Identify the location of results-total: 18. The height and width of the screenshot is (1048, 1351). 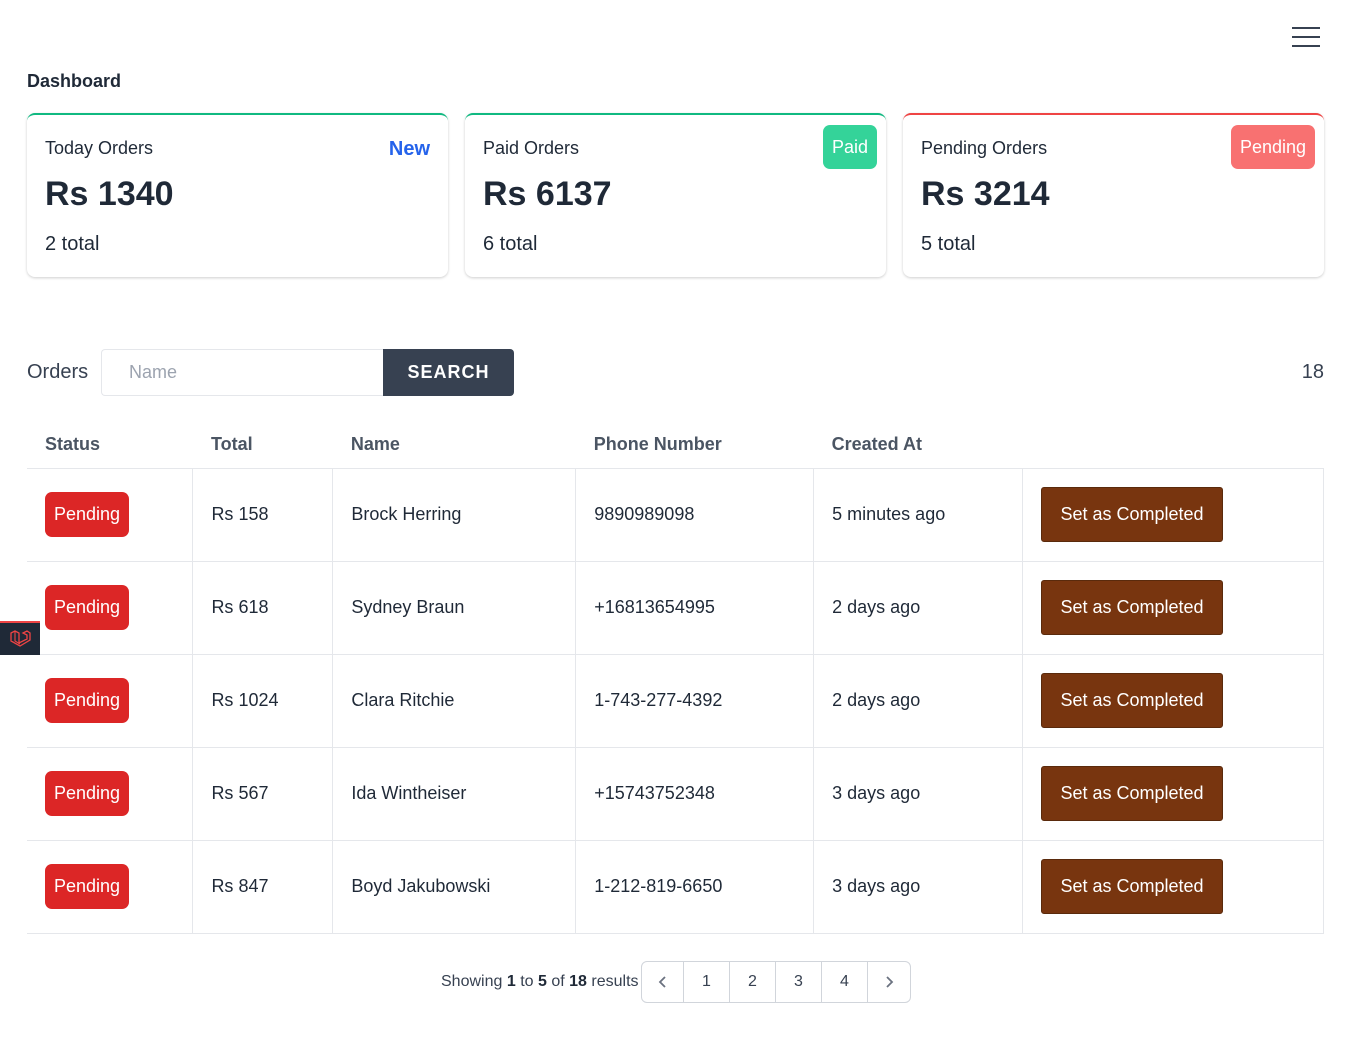
(578, 981).